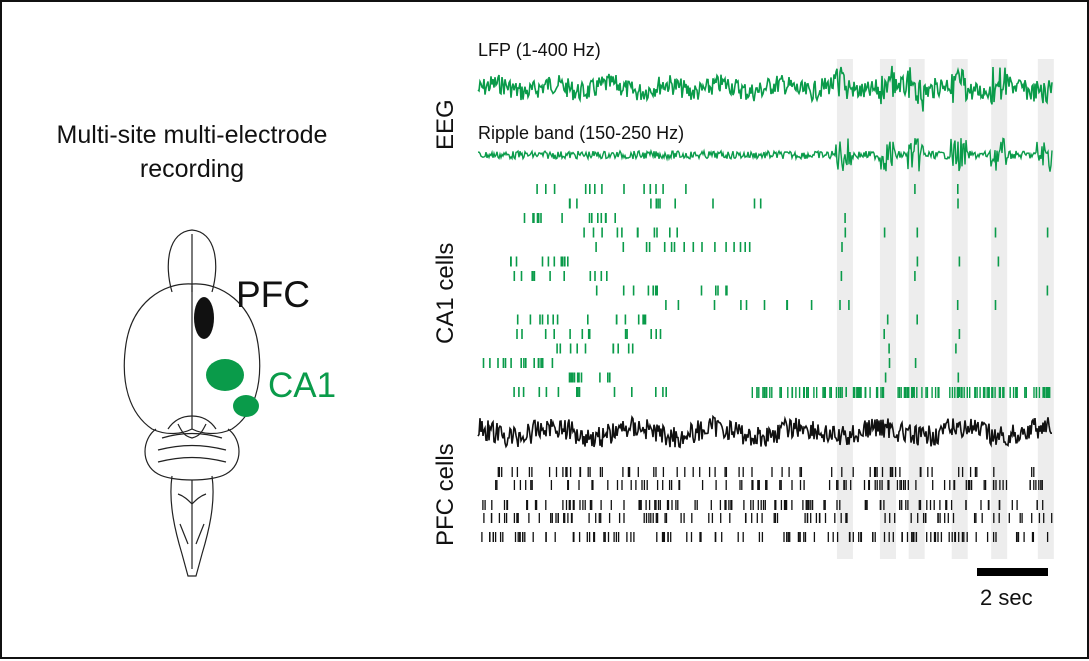 The height and width of the screenshot is (661, 1089). I want to click on ca1-cells-axis-label: CA1 cells, so click(445, 293).